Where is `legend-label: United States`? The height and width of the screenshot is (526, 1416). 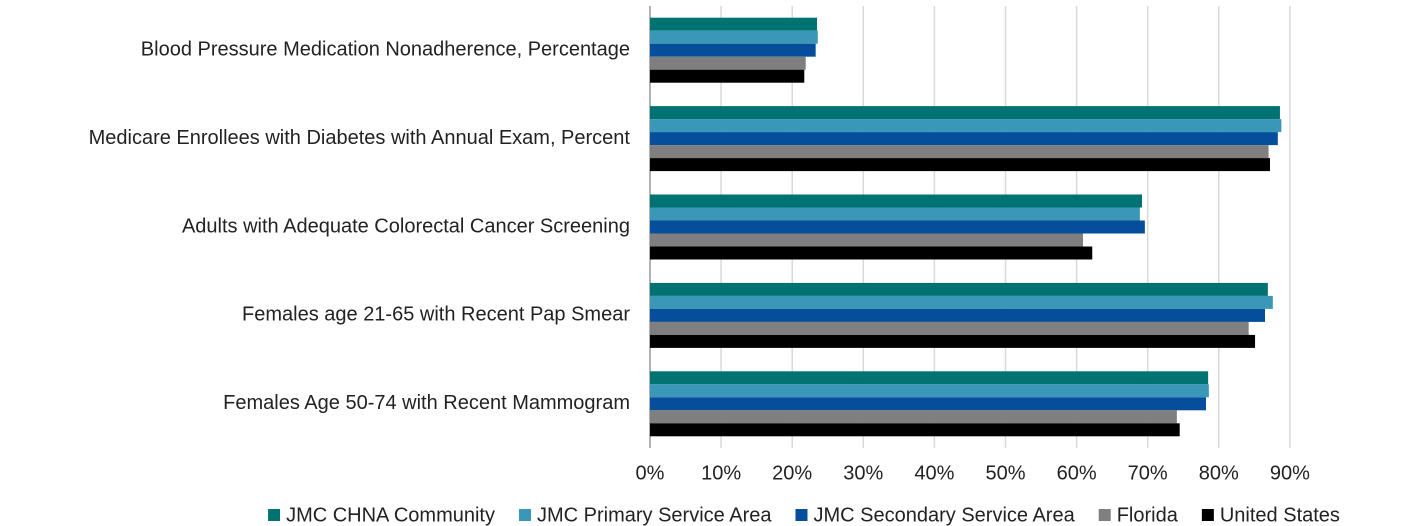
legend-label: United States is located at coordinates (1280, 515).